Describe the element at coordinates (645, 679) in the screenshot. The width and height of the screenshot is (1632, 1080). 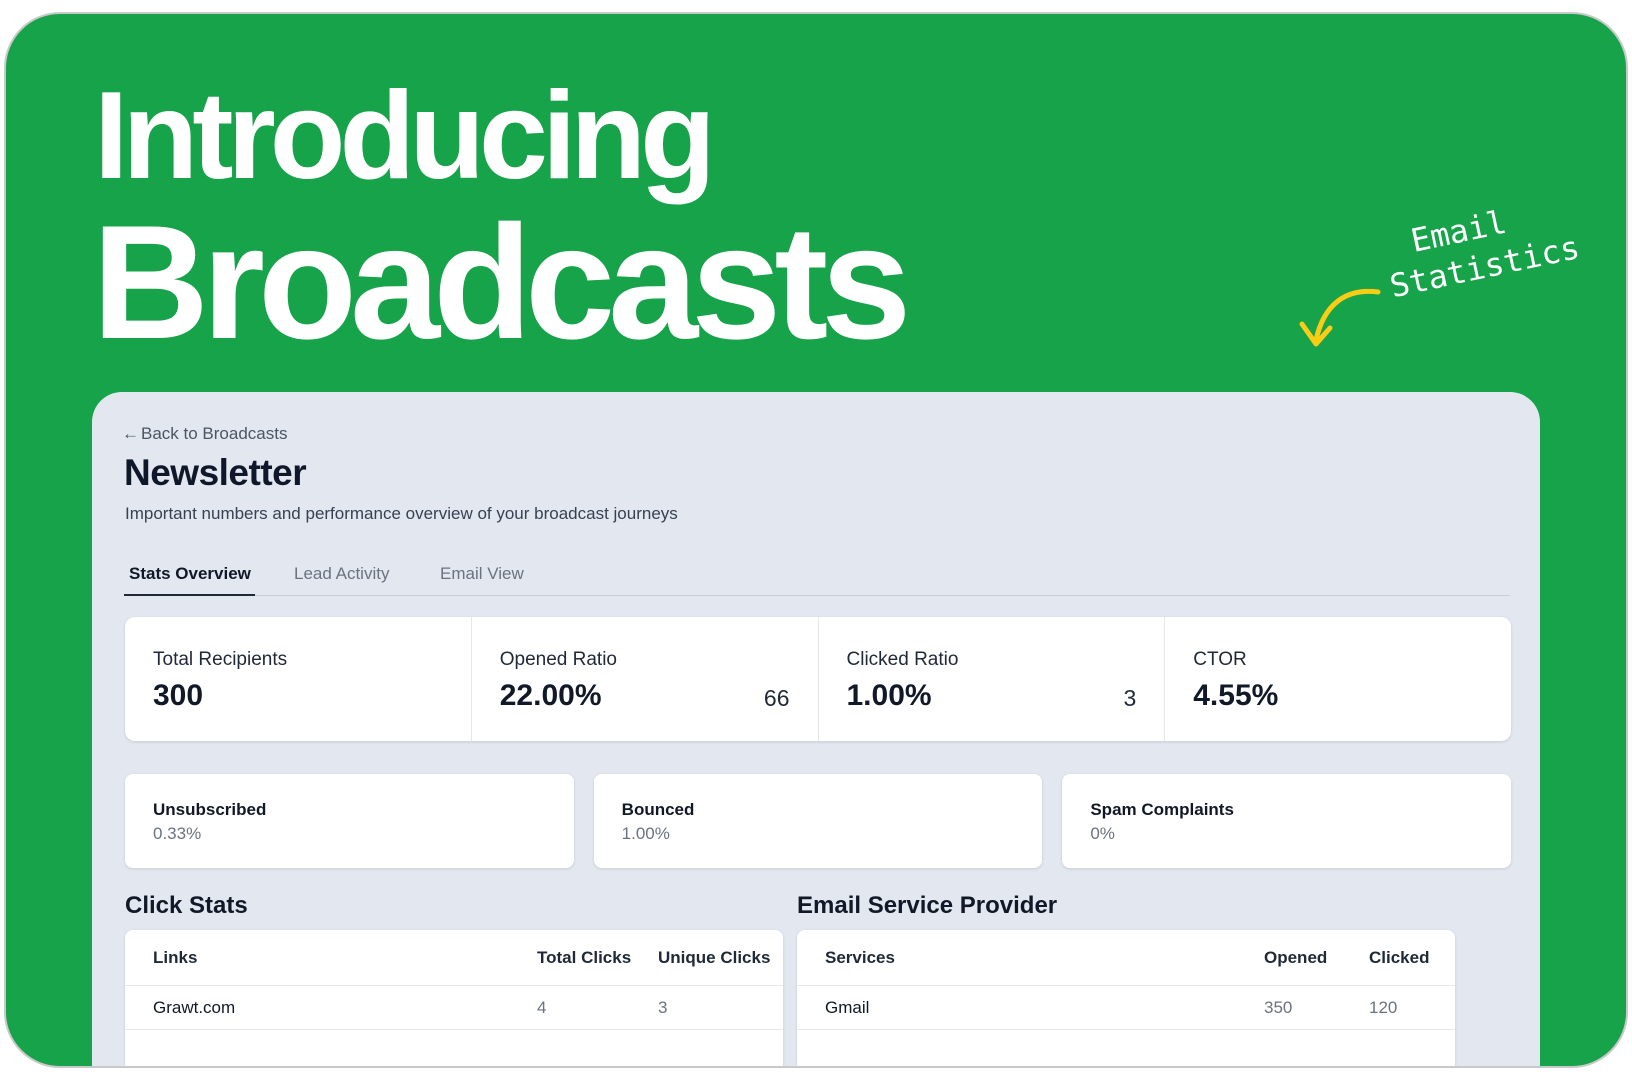
I see `stat-opened-ratio: Opened Ratio 22.00% 66` at that location.